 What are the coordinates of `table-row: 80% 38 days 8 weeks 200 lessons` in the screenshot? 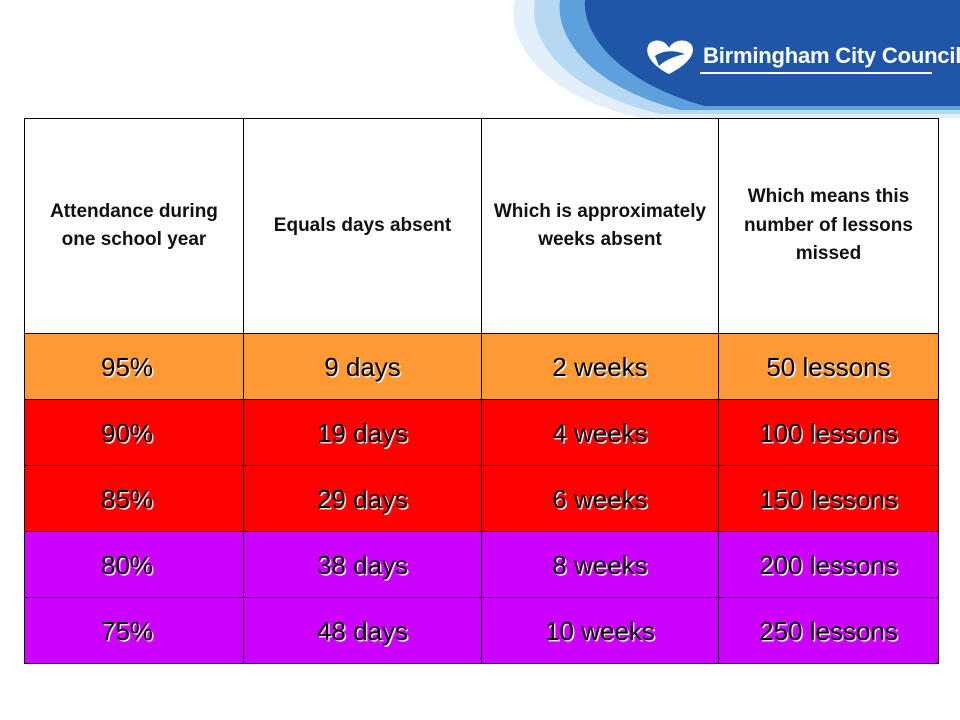 It's located at (481, 564).